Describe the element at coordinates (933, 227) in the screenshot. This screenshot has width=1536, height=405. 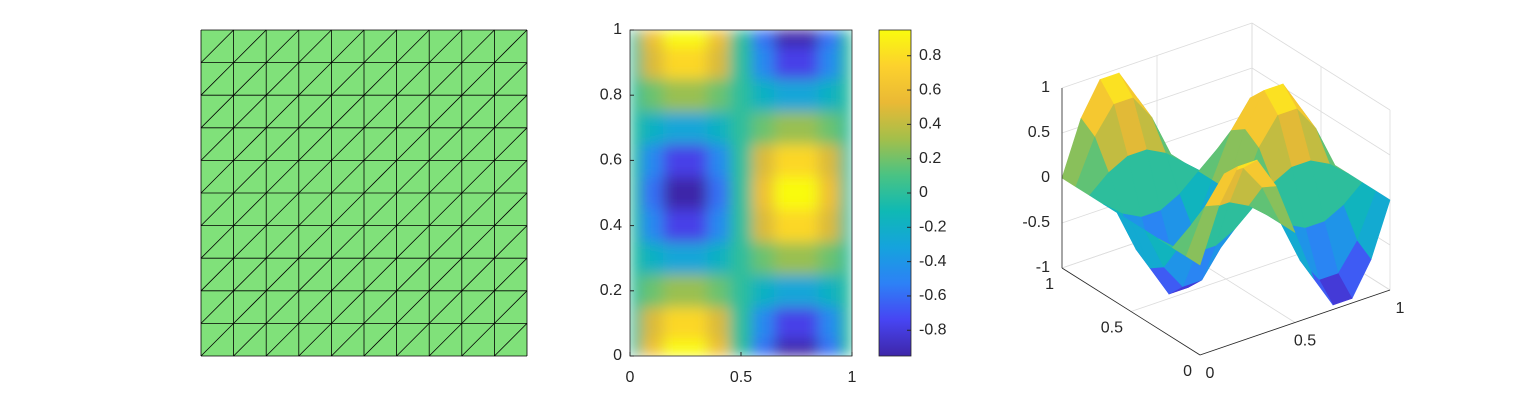
I see `colorbar-tick-label: -0.2` at that location.